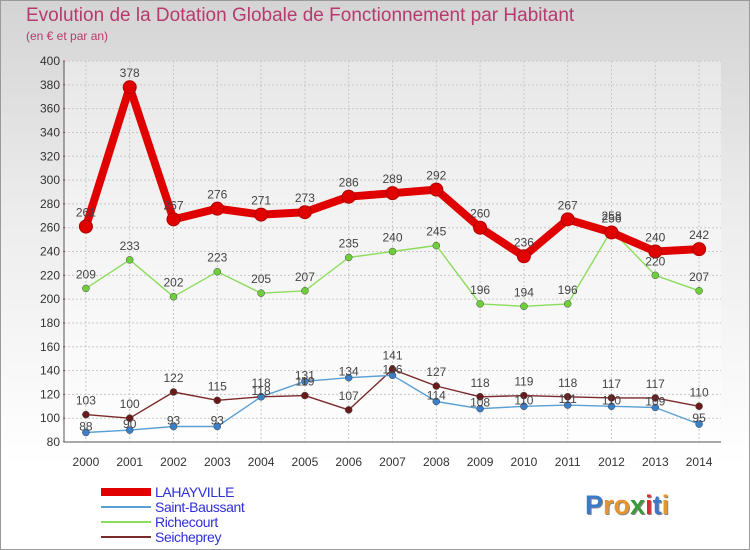  I want to click on data-label: 115, so click(217, 386).